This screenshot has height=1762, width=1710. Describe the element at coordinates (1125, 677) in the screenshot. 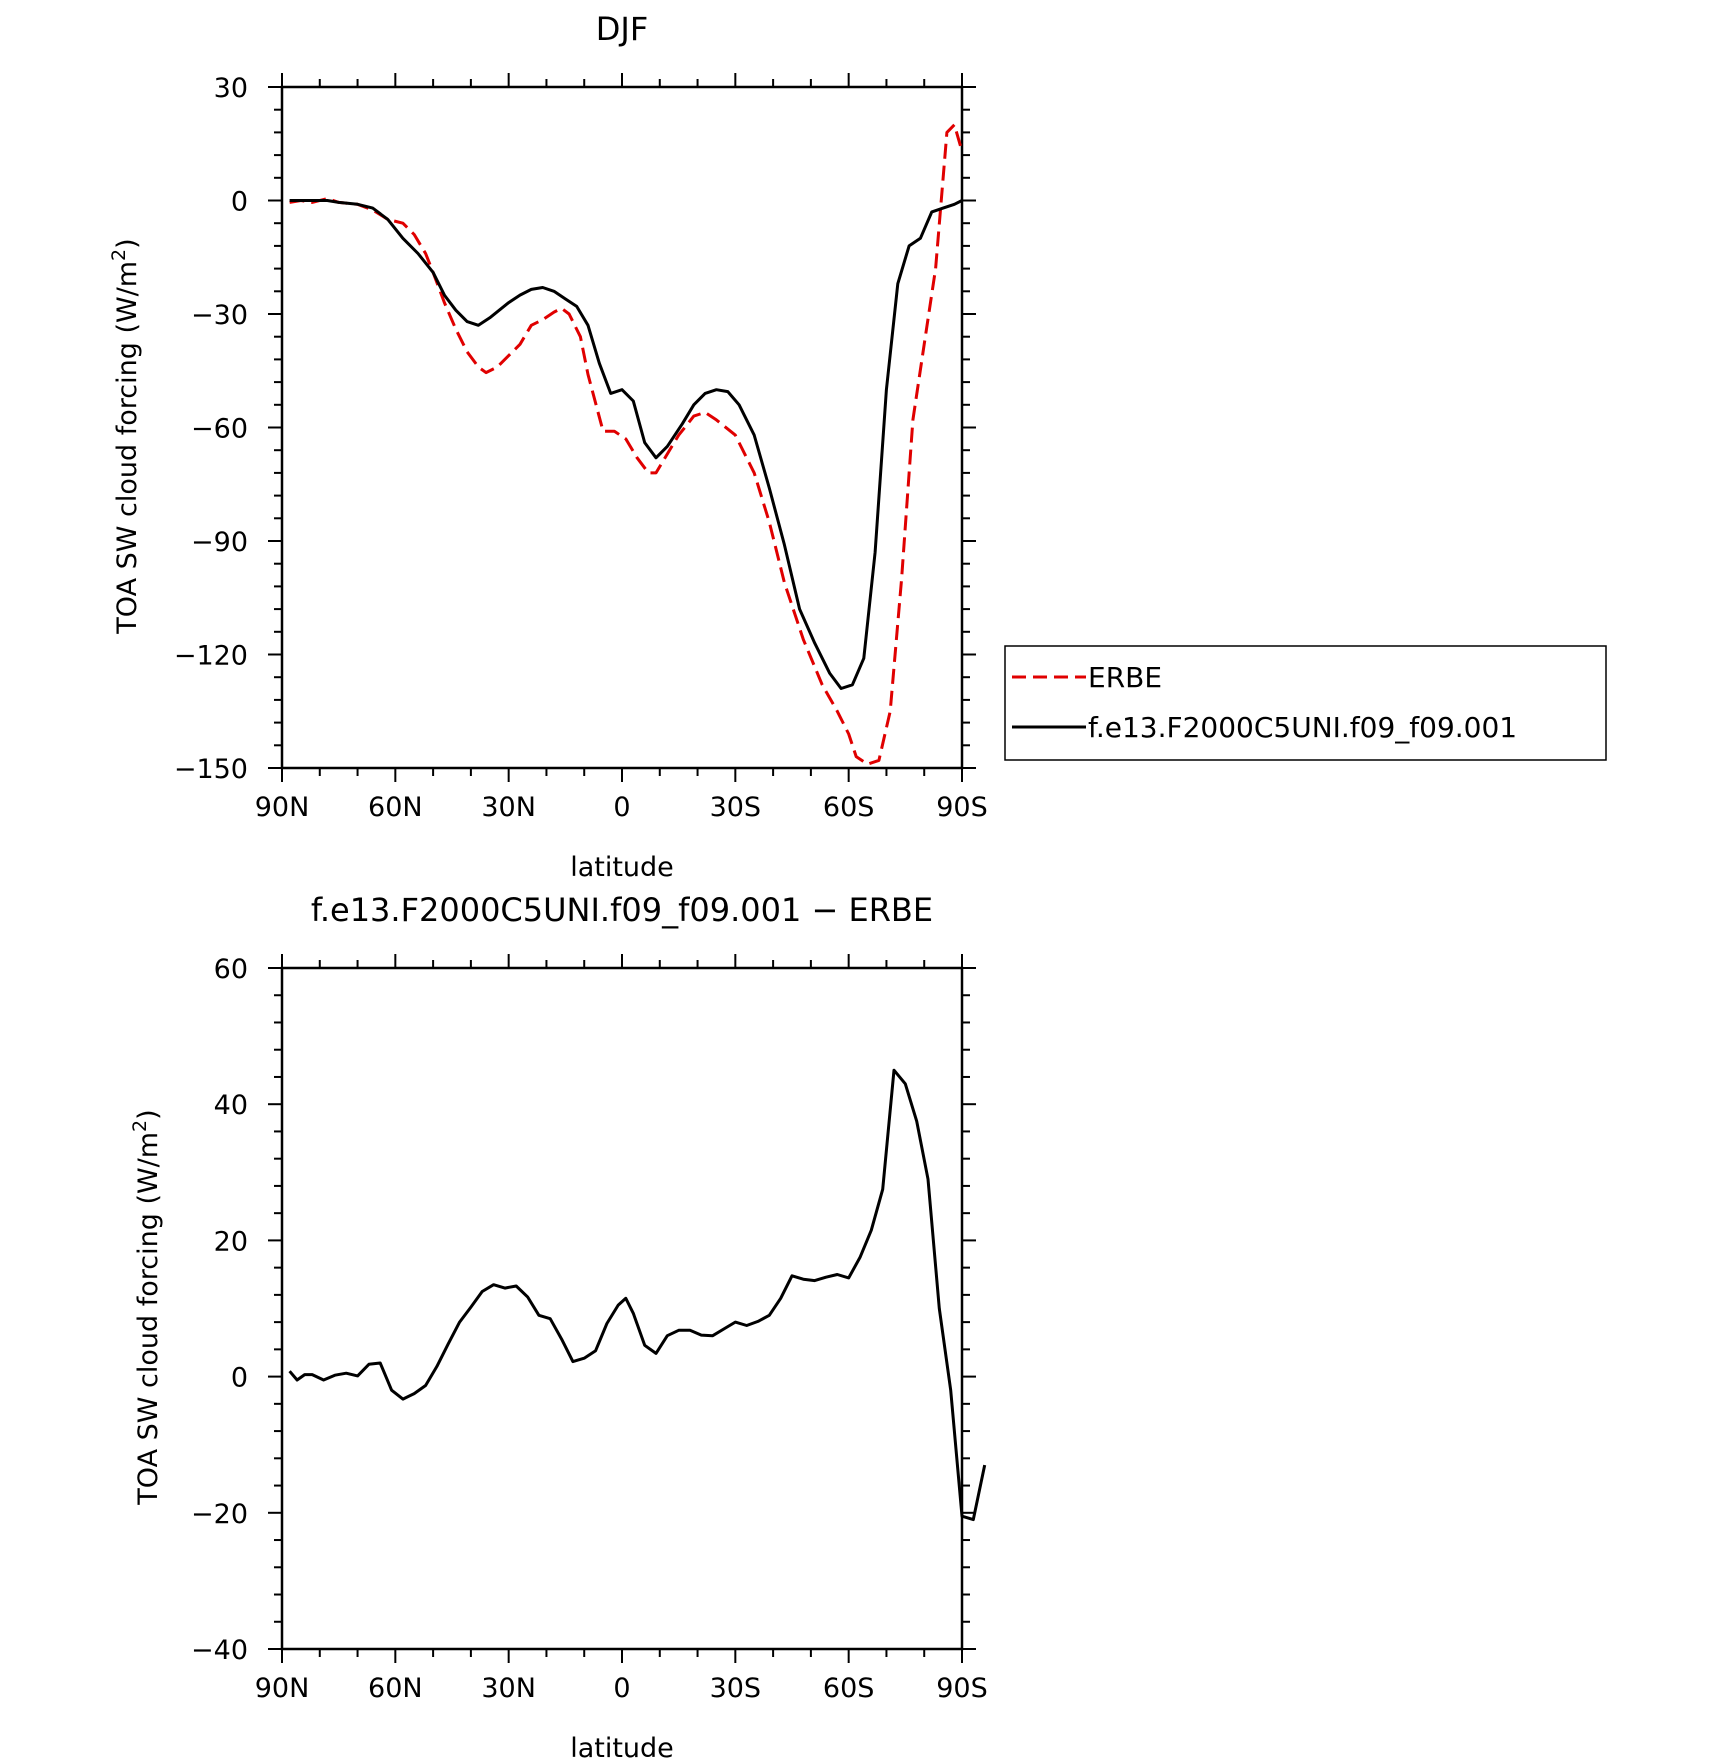

I see `legend-label-erbe: ERBE` at that location.